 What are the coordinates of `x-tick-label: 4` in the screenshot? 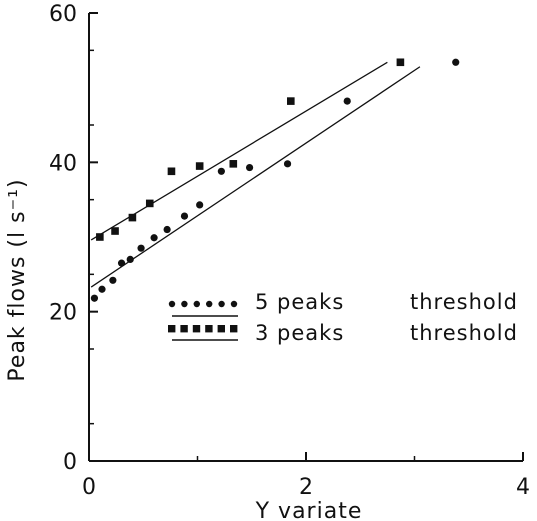 It's located at (523, 487).